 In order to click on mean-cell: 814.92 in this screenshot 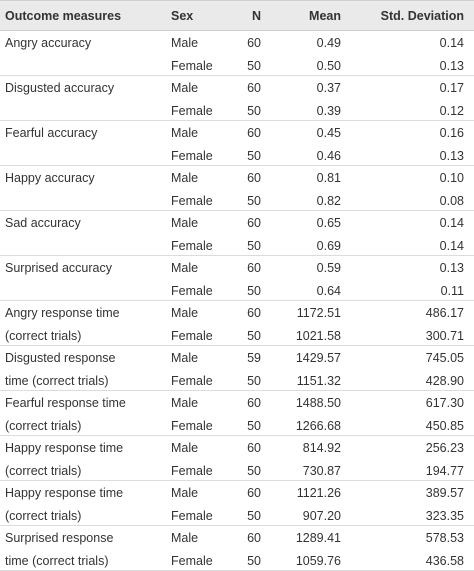, I will do `click(321, 448)`.